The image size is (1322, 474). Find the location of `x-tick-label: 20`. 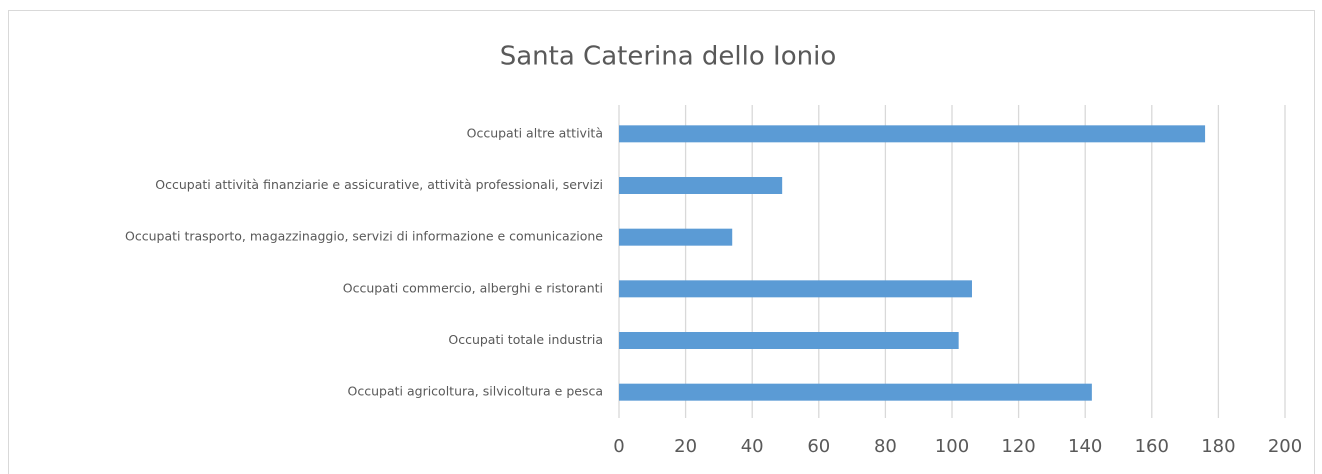

x-tick-label: 20 is located at coordinates (685, 446).